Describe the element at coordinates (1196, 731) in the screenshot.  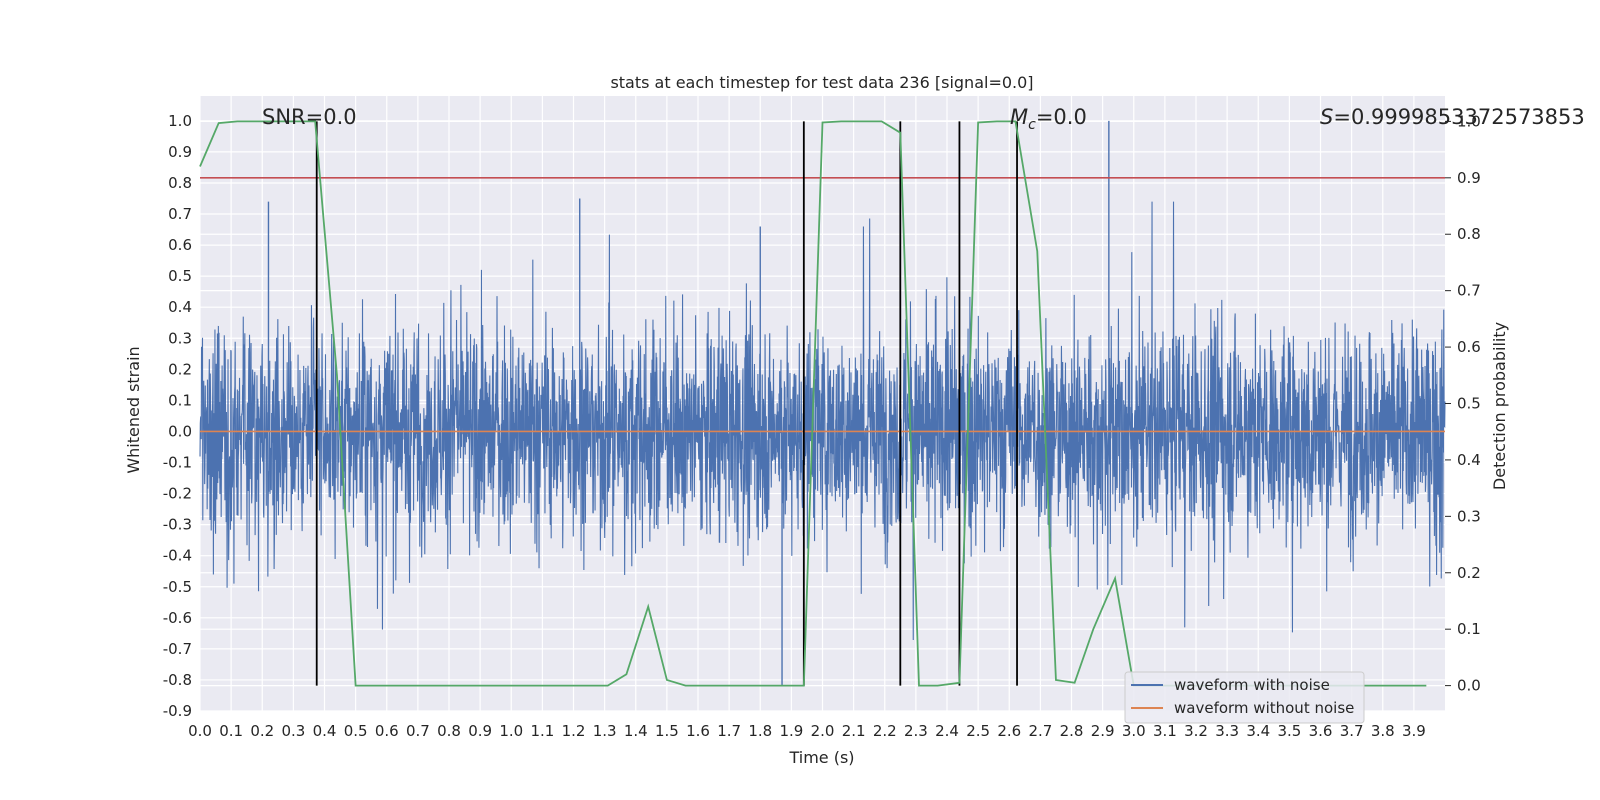
I see `x-tick-label: 3.2` at that location.